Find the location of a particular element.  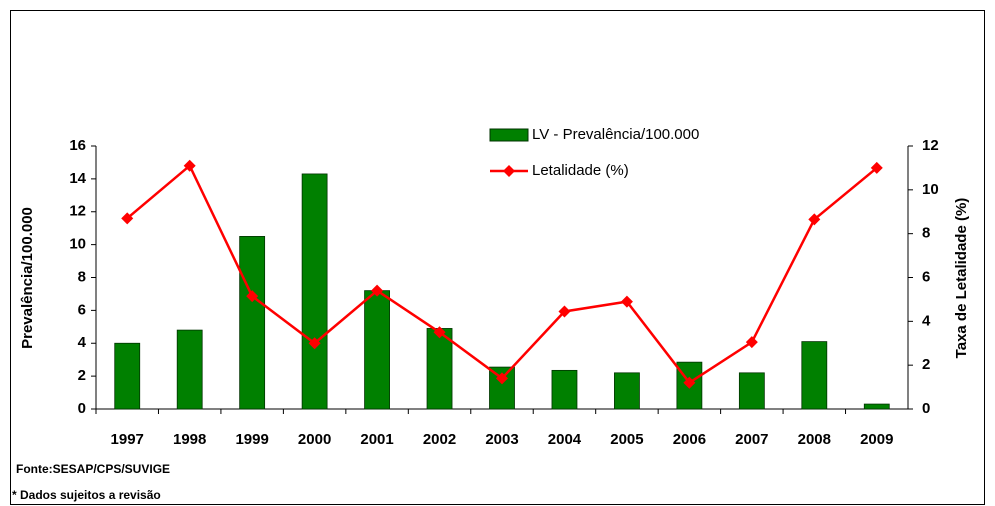

x-tick-label: 2001 is located at coordinates (376, 439).